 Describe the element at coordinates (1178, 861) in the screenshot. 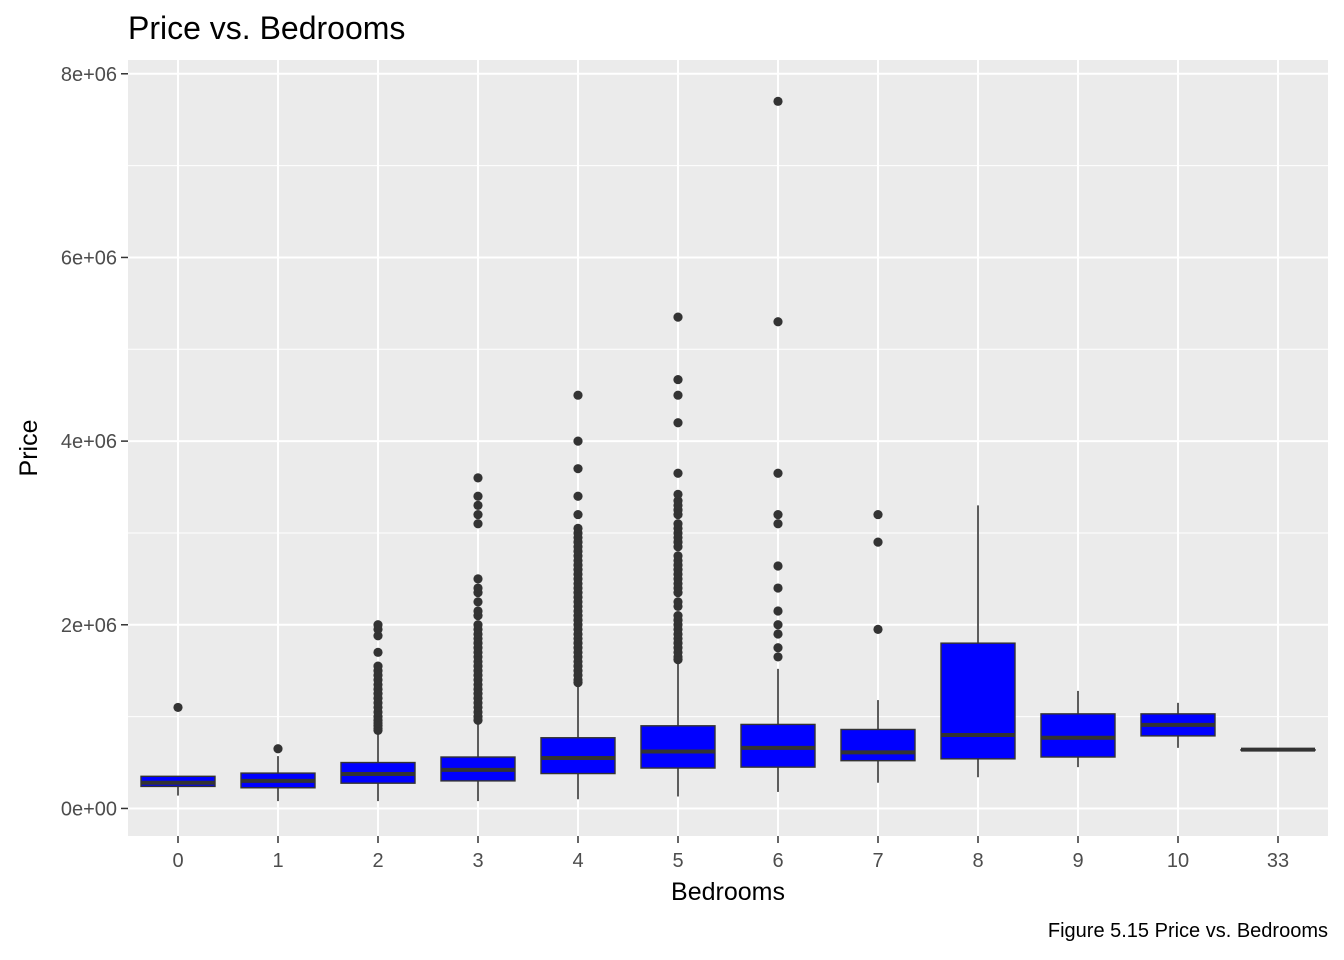

I see `x-tick-label: 10` at that location.